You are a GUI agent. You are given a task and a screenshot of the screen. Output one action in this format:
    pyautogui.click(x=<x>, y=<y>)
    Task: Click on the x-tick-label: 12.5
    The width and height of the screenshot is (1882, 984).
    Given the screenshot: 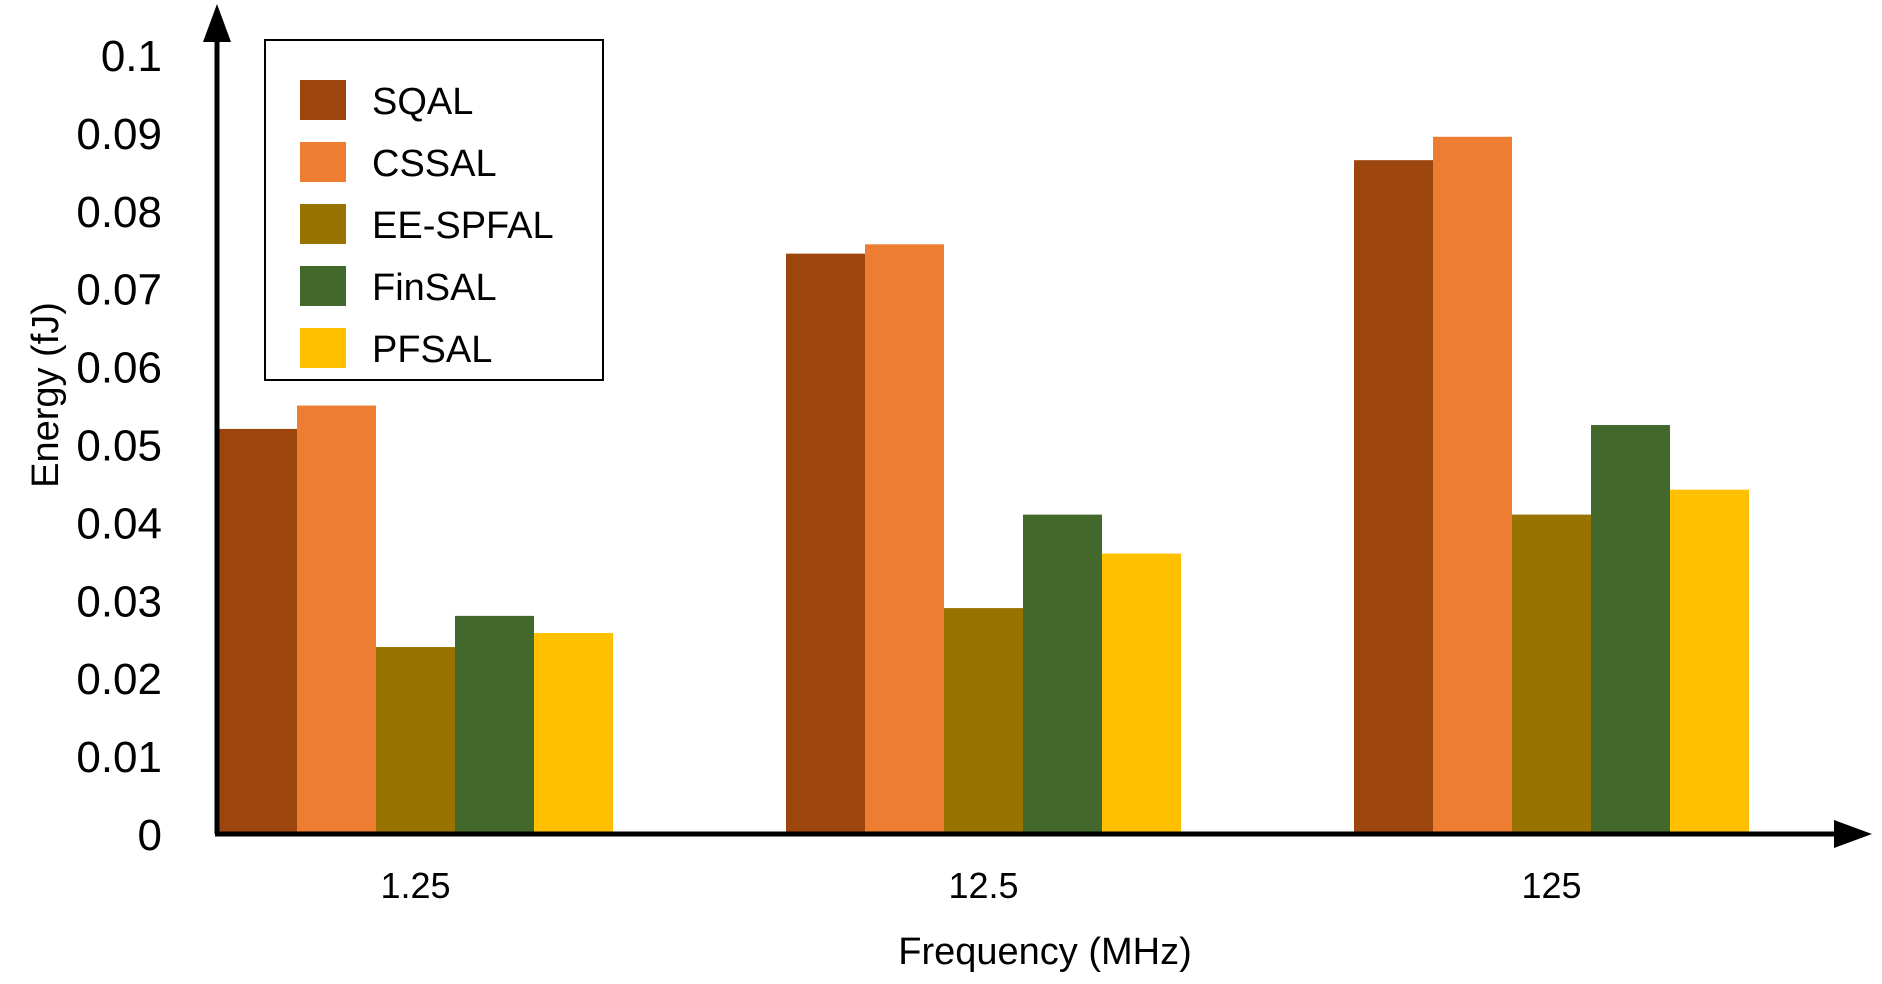 What is the action you would take?
    pyautogui.click(x=983, y=885)
    